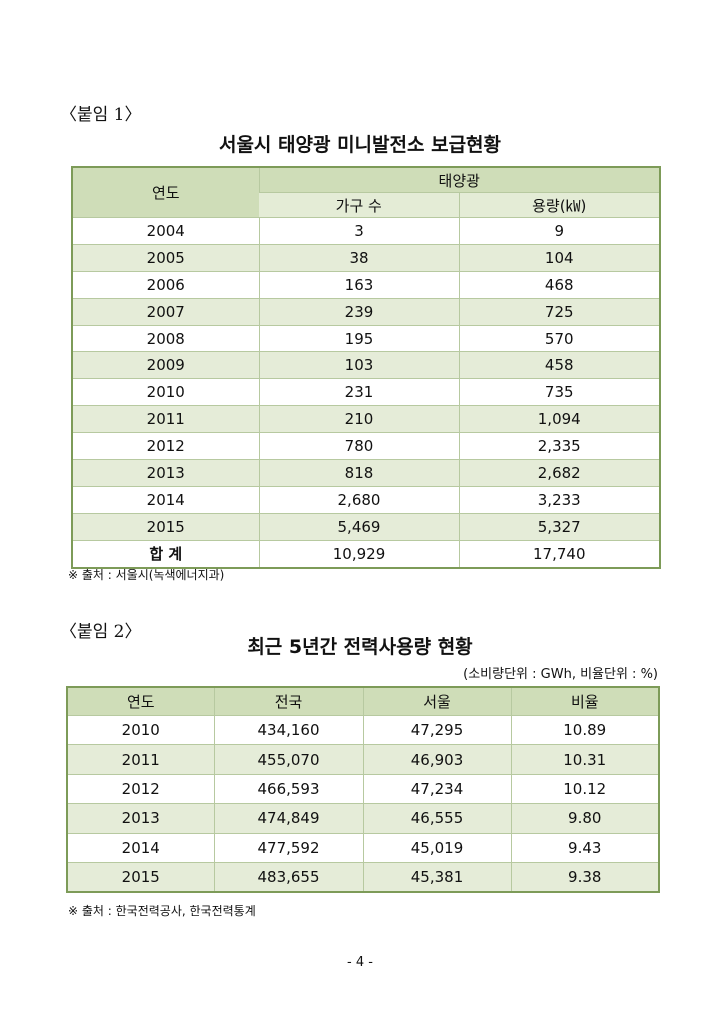  Describe the element at coordinates (165, 192) in the screenshot. I see `header-year: 연도` at that location.